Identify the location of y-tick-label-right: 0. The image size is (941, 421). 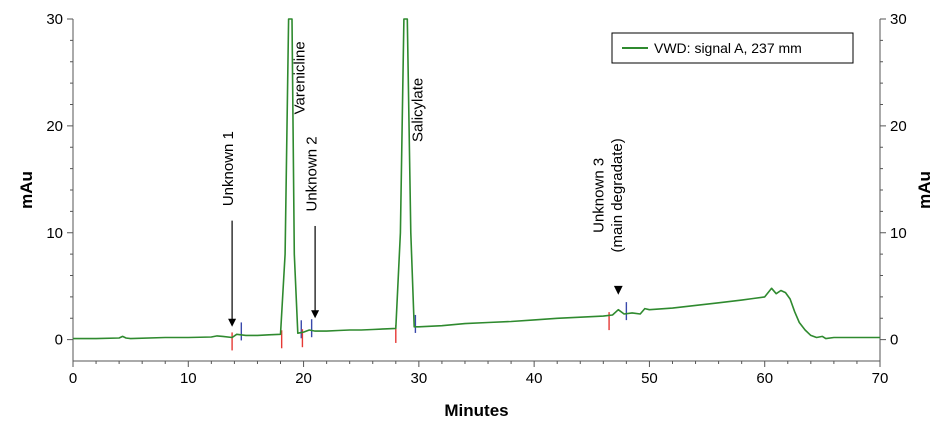
(894, 340).